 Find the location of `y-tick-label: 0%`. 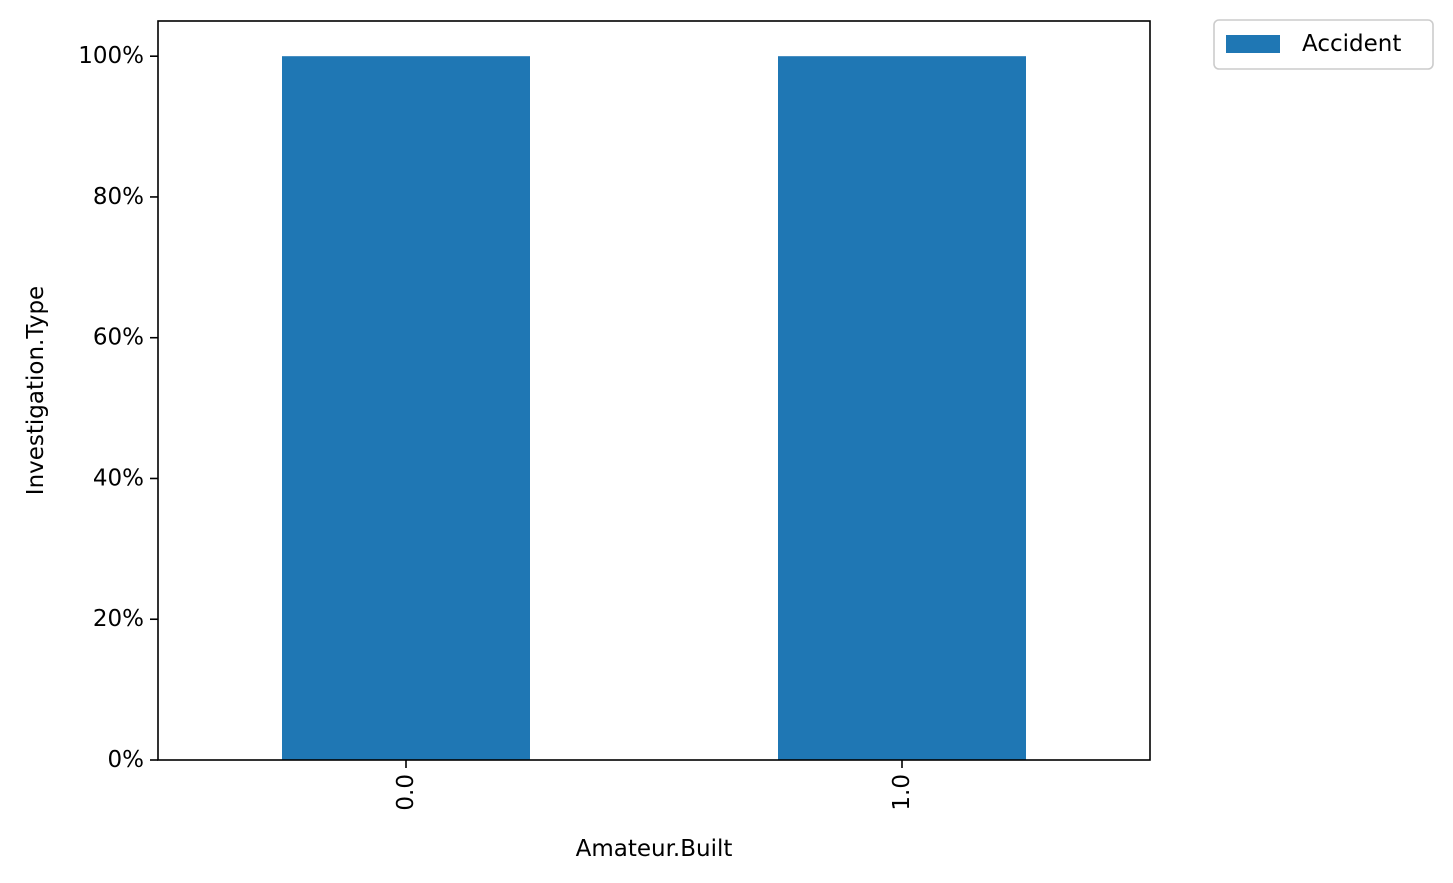

y-tick-label: 0% is located at coordinates (126, 760).